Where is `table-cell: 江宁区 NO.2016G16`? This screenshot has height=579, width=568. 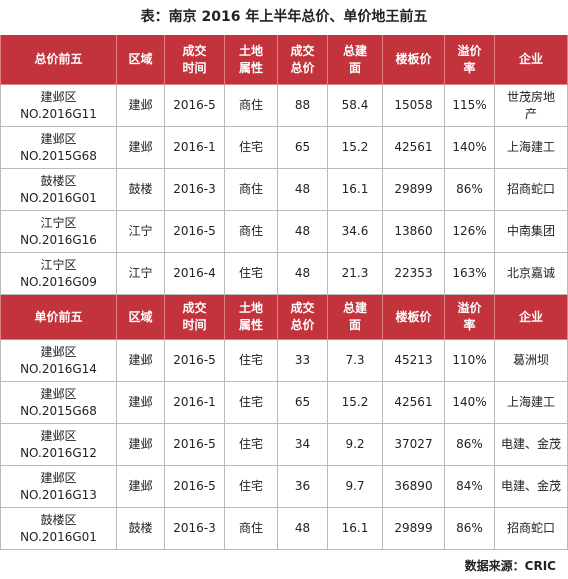
table-cell: 江宁区 NO.2016G16 is located at coordinates (58, 232).